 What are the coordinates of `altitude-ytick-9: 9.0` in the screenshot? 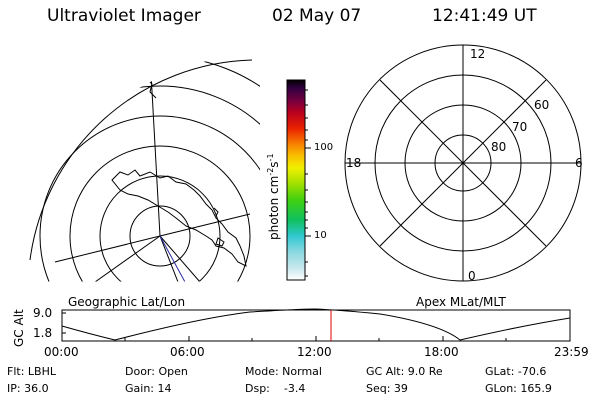 It's located at (43, 313).